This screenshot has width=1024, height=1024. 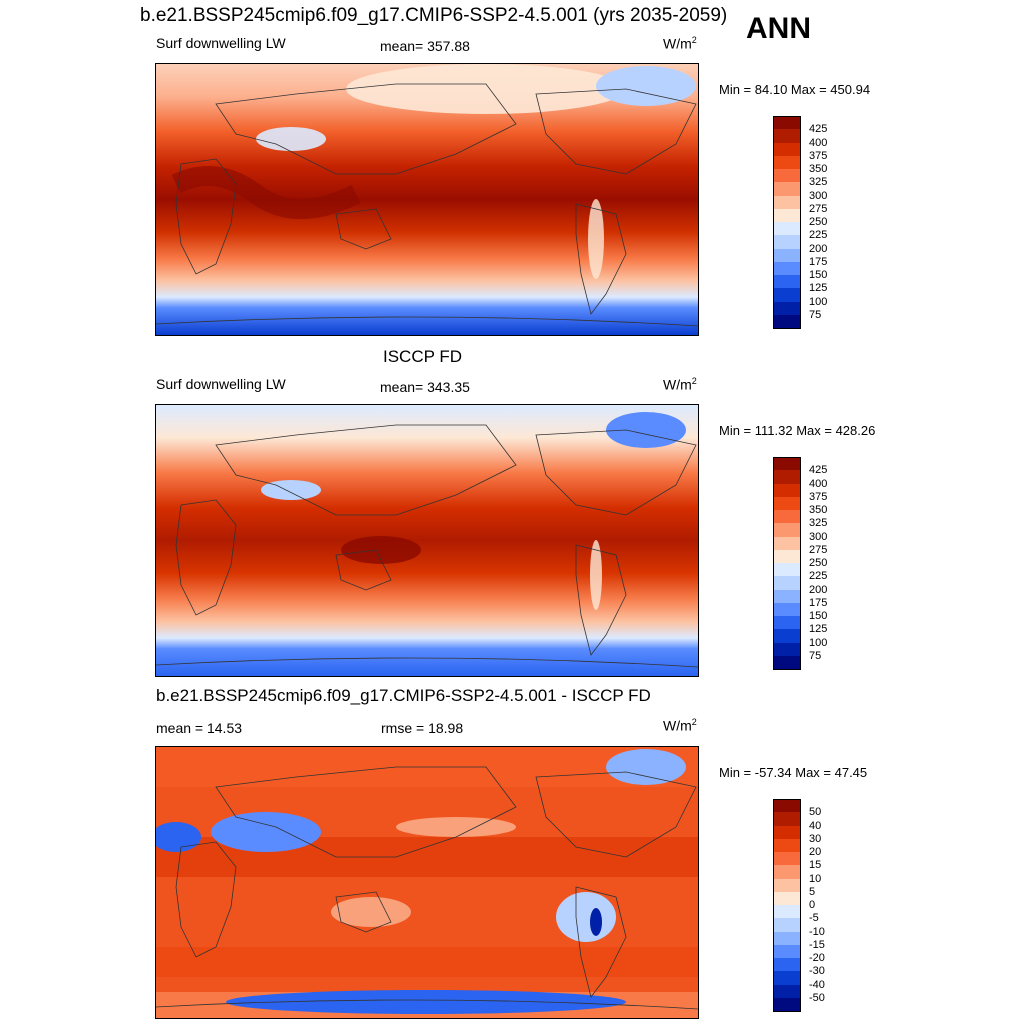 What do you see at coordinates (221, 384) in the screenshot?
I see `panel-obs-variable-label: Surf downwelling LW` at bounding box center [221, 384].